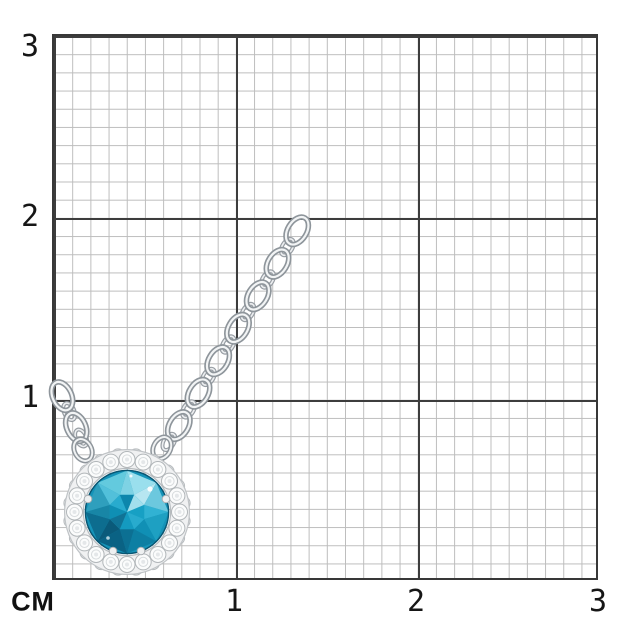  Describe the element at coordinates (416, 601) in the screenshot. I see `x-axis-label-2: 2` at that location.